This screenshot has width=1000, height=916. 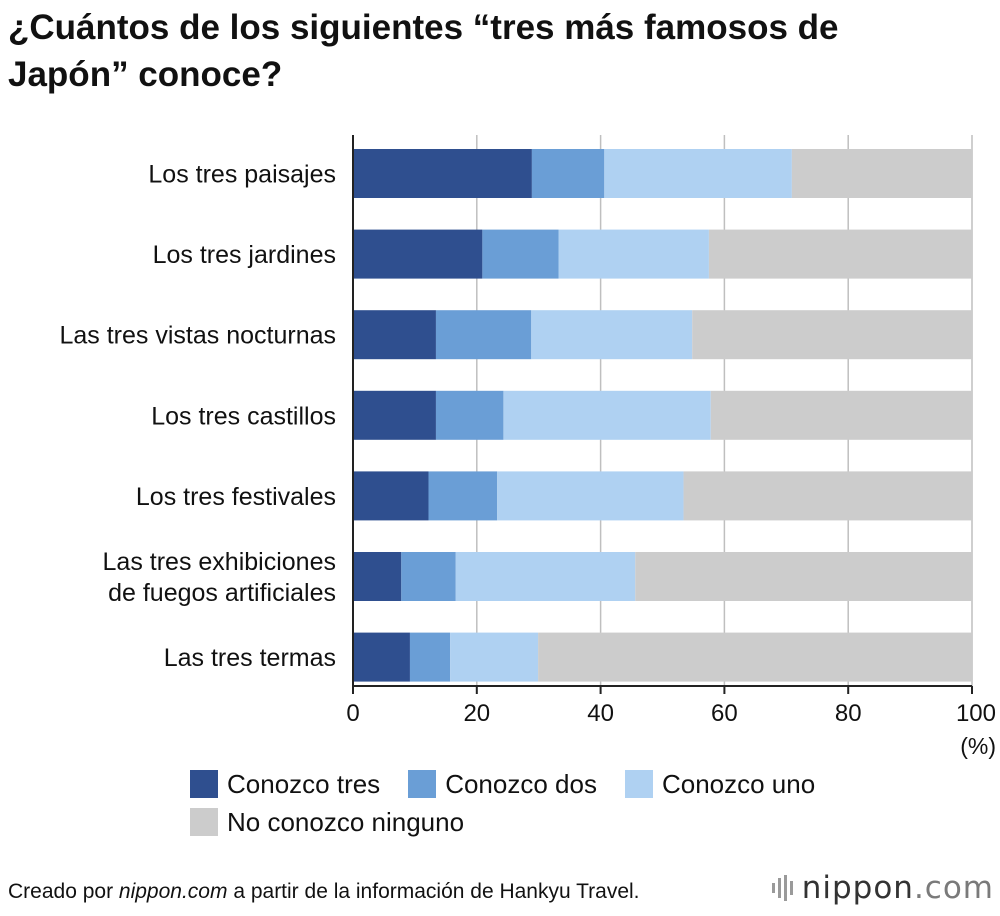 I want to click on bar-2-conozco-tres, so click(x=418, y=254).